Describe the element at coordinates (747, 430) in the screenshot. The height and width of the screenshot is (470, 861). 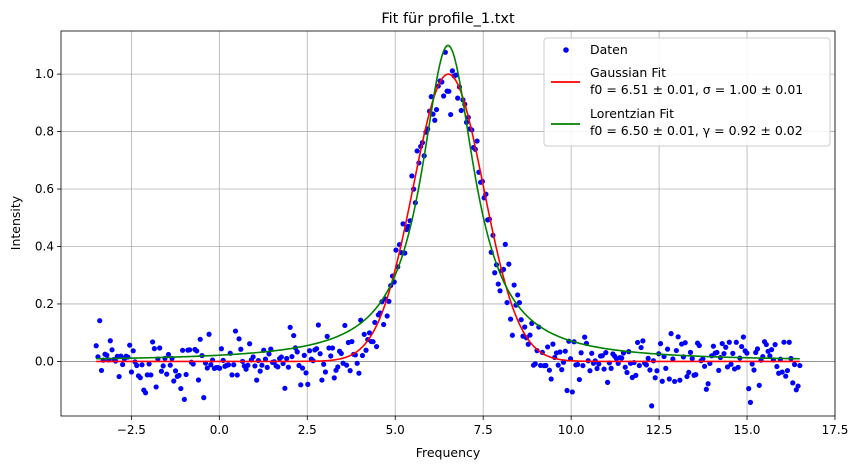
I see `x-tick-label: 15.0` at that location.